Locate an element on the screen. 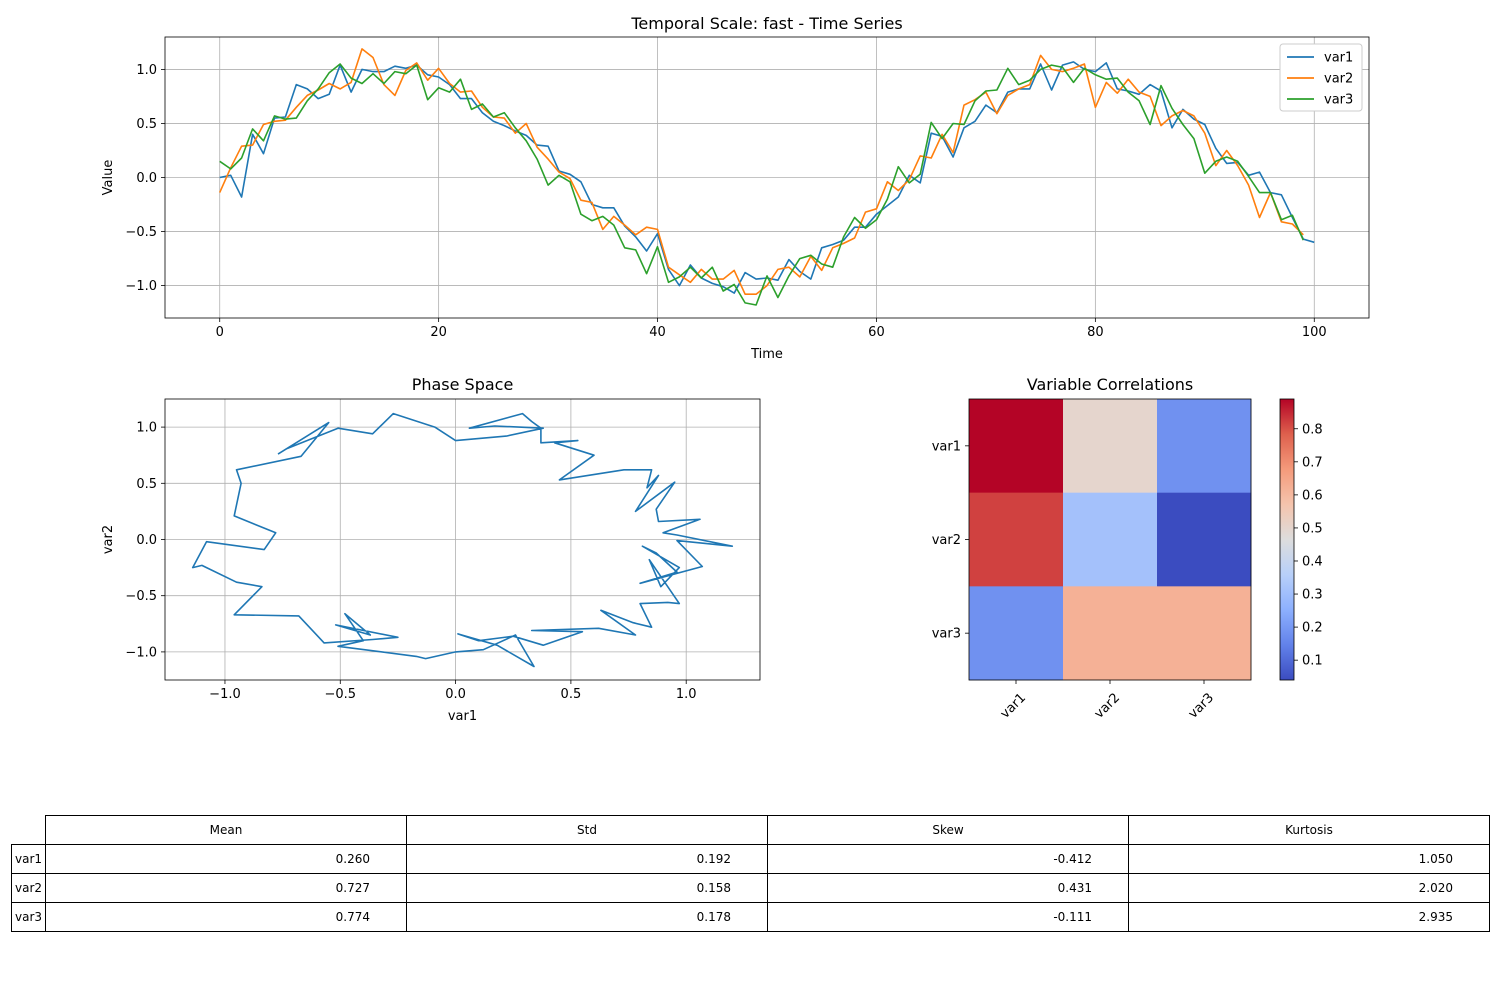  column-header: Std is located at coordinates (587, 830).